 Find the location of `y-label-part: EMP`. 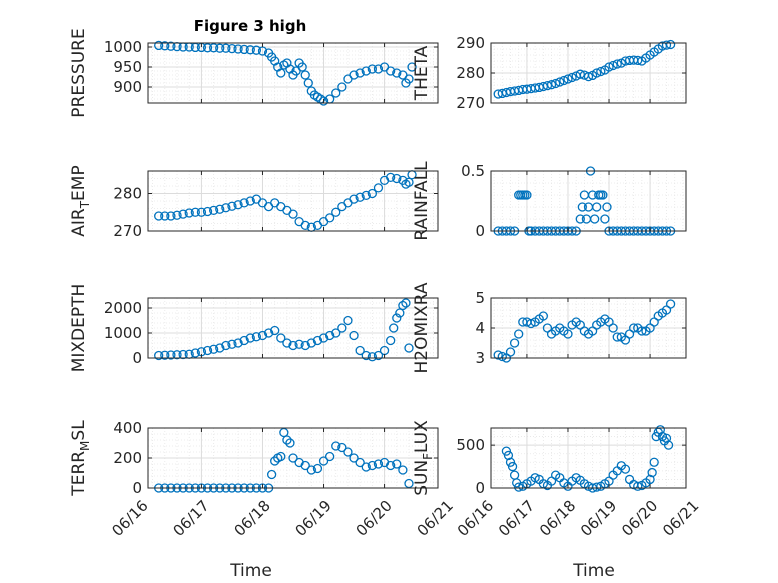

y-label-part: EMP is located at coordinates (79, 183).